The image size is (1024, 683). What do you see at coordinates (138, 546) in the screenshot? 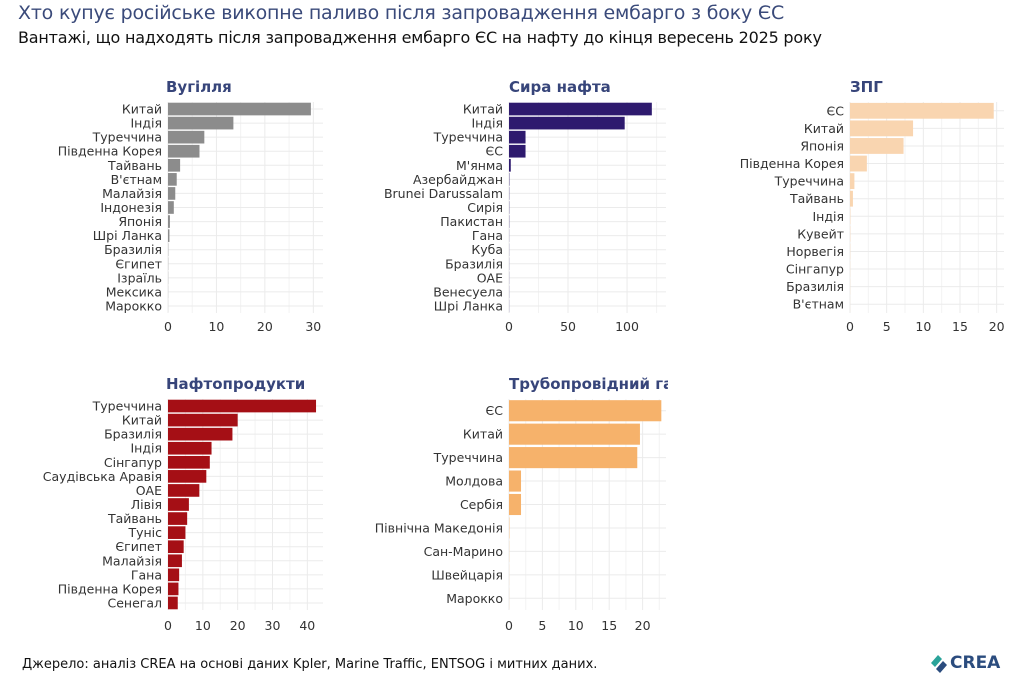
I see `category-label: Єгипет` at bounding box center [138, 546].